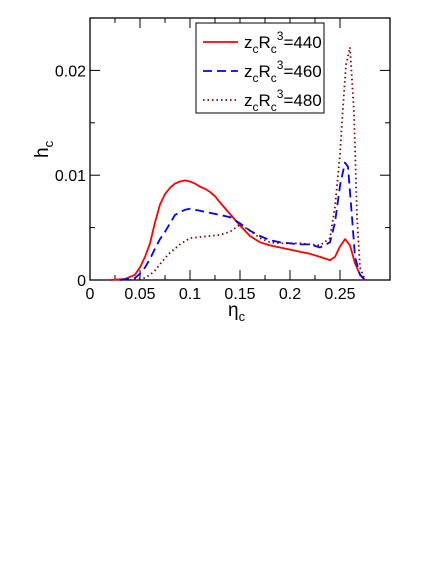 This screenshot has height=564, width=436. What do you see at coordinates (139, 294) in the screenshot?
I see `x-tick-label: 0.05` at bounding box center [139, 294].